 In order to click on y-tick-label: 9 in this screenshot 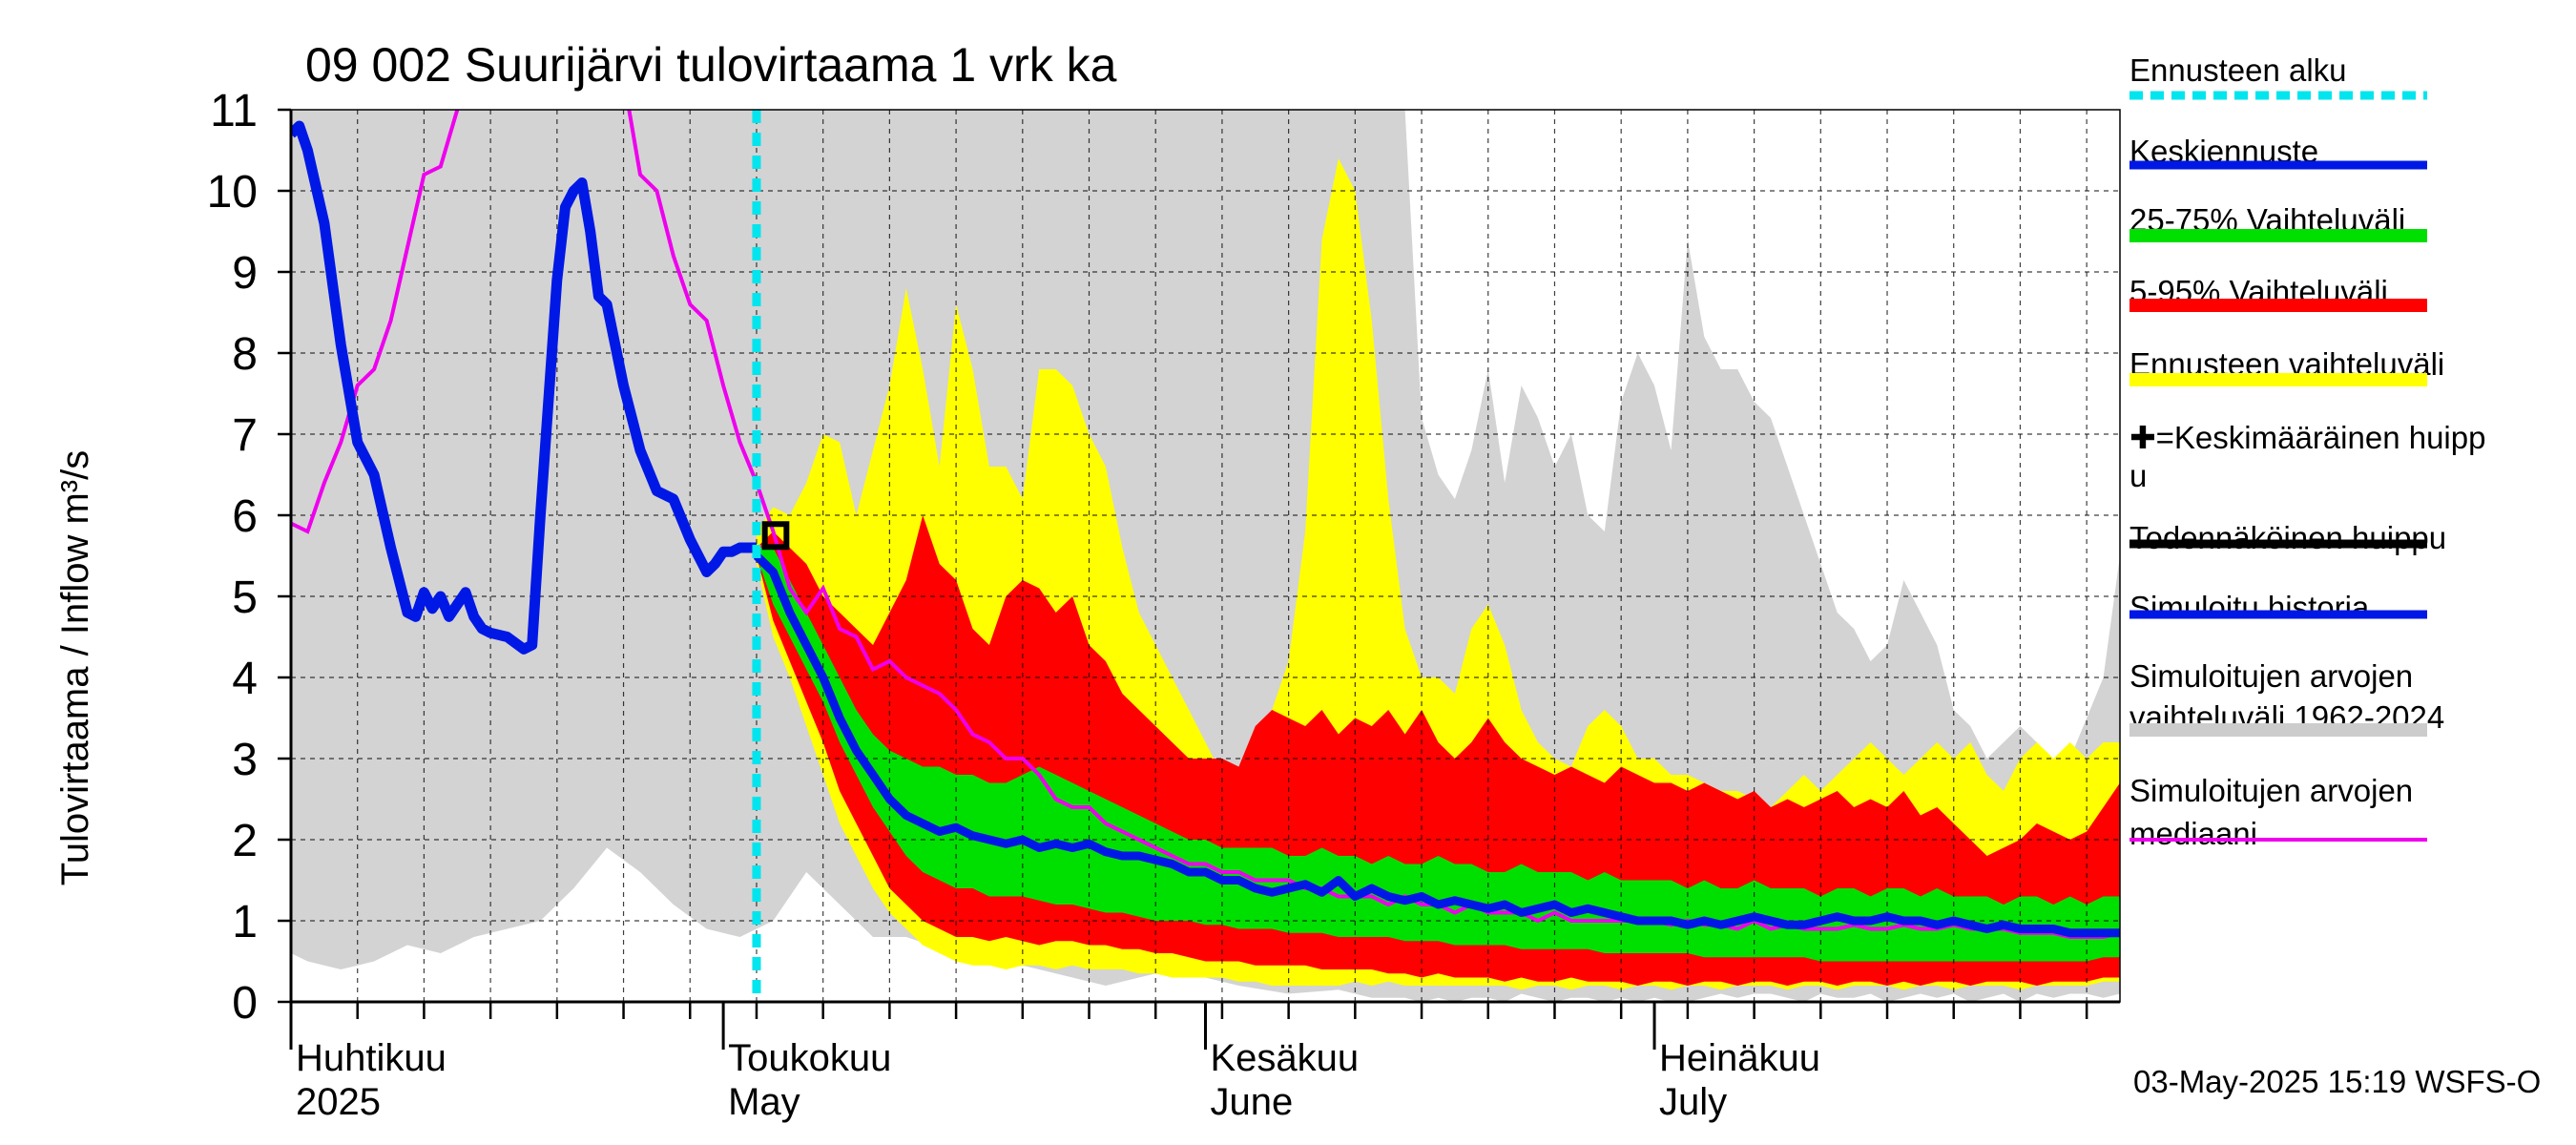, I will do `click(245, 273)`.